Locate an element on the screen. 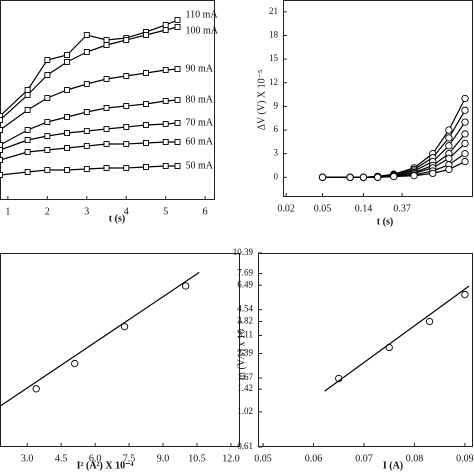 Image resolution: width=474 pixels, height=474 pixels. y-axis-label: m (V/s) x 10⁻⁵ is located at coordinates (241, 350).